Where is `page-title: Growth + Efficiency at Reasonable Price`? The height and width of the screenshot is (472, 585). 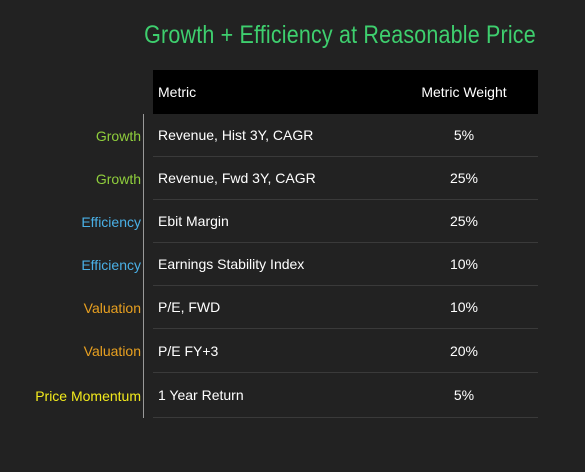 page-title: Growth + Efficiency at Reasonable Price is located at coordinates (340, 35).